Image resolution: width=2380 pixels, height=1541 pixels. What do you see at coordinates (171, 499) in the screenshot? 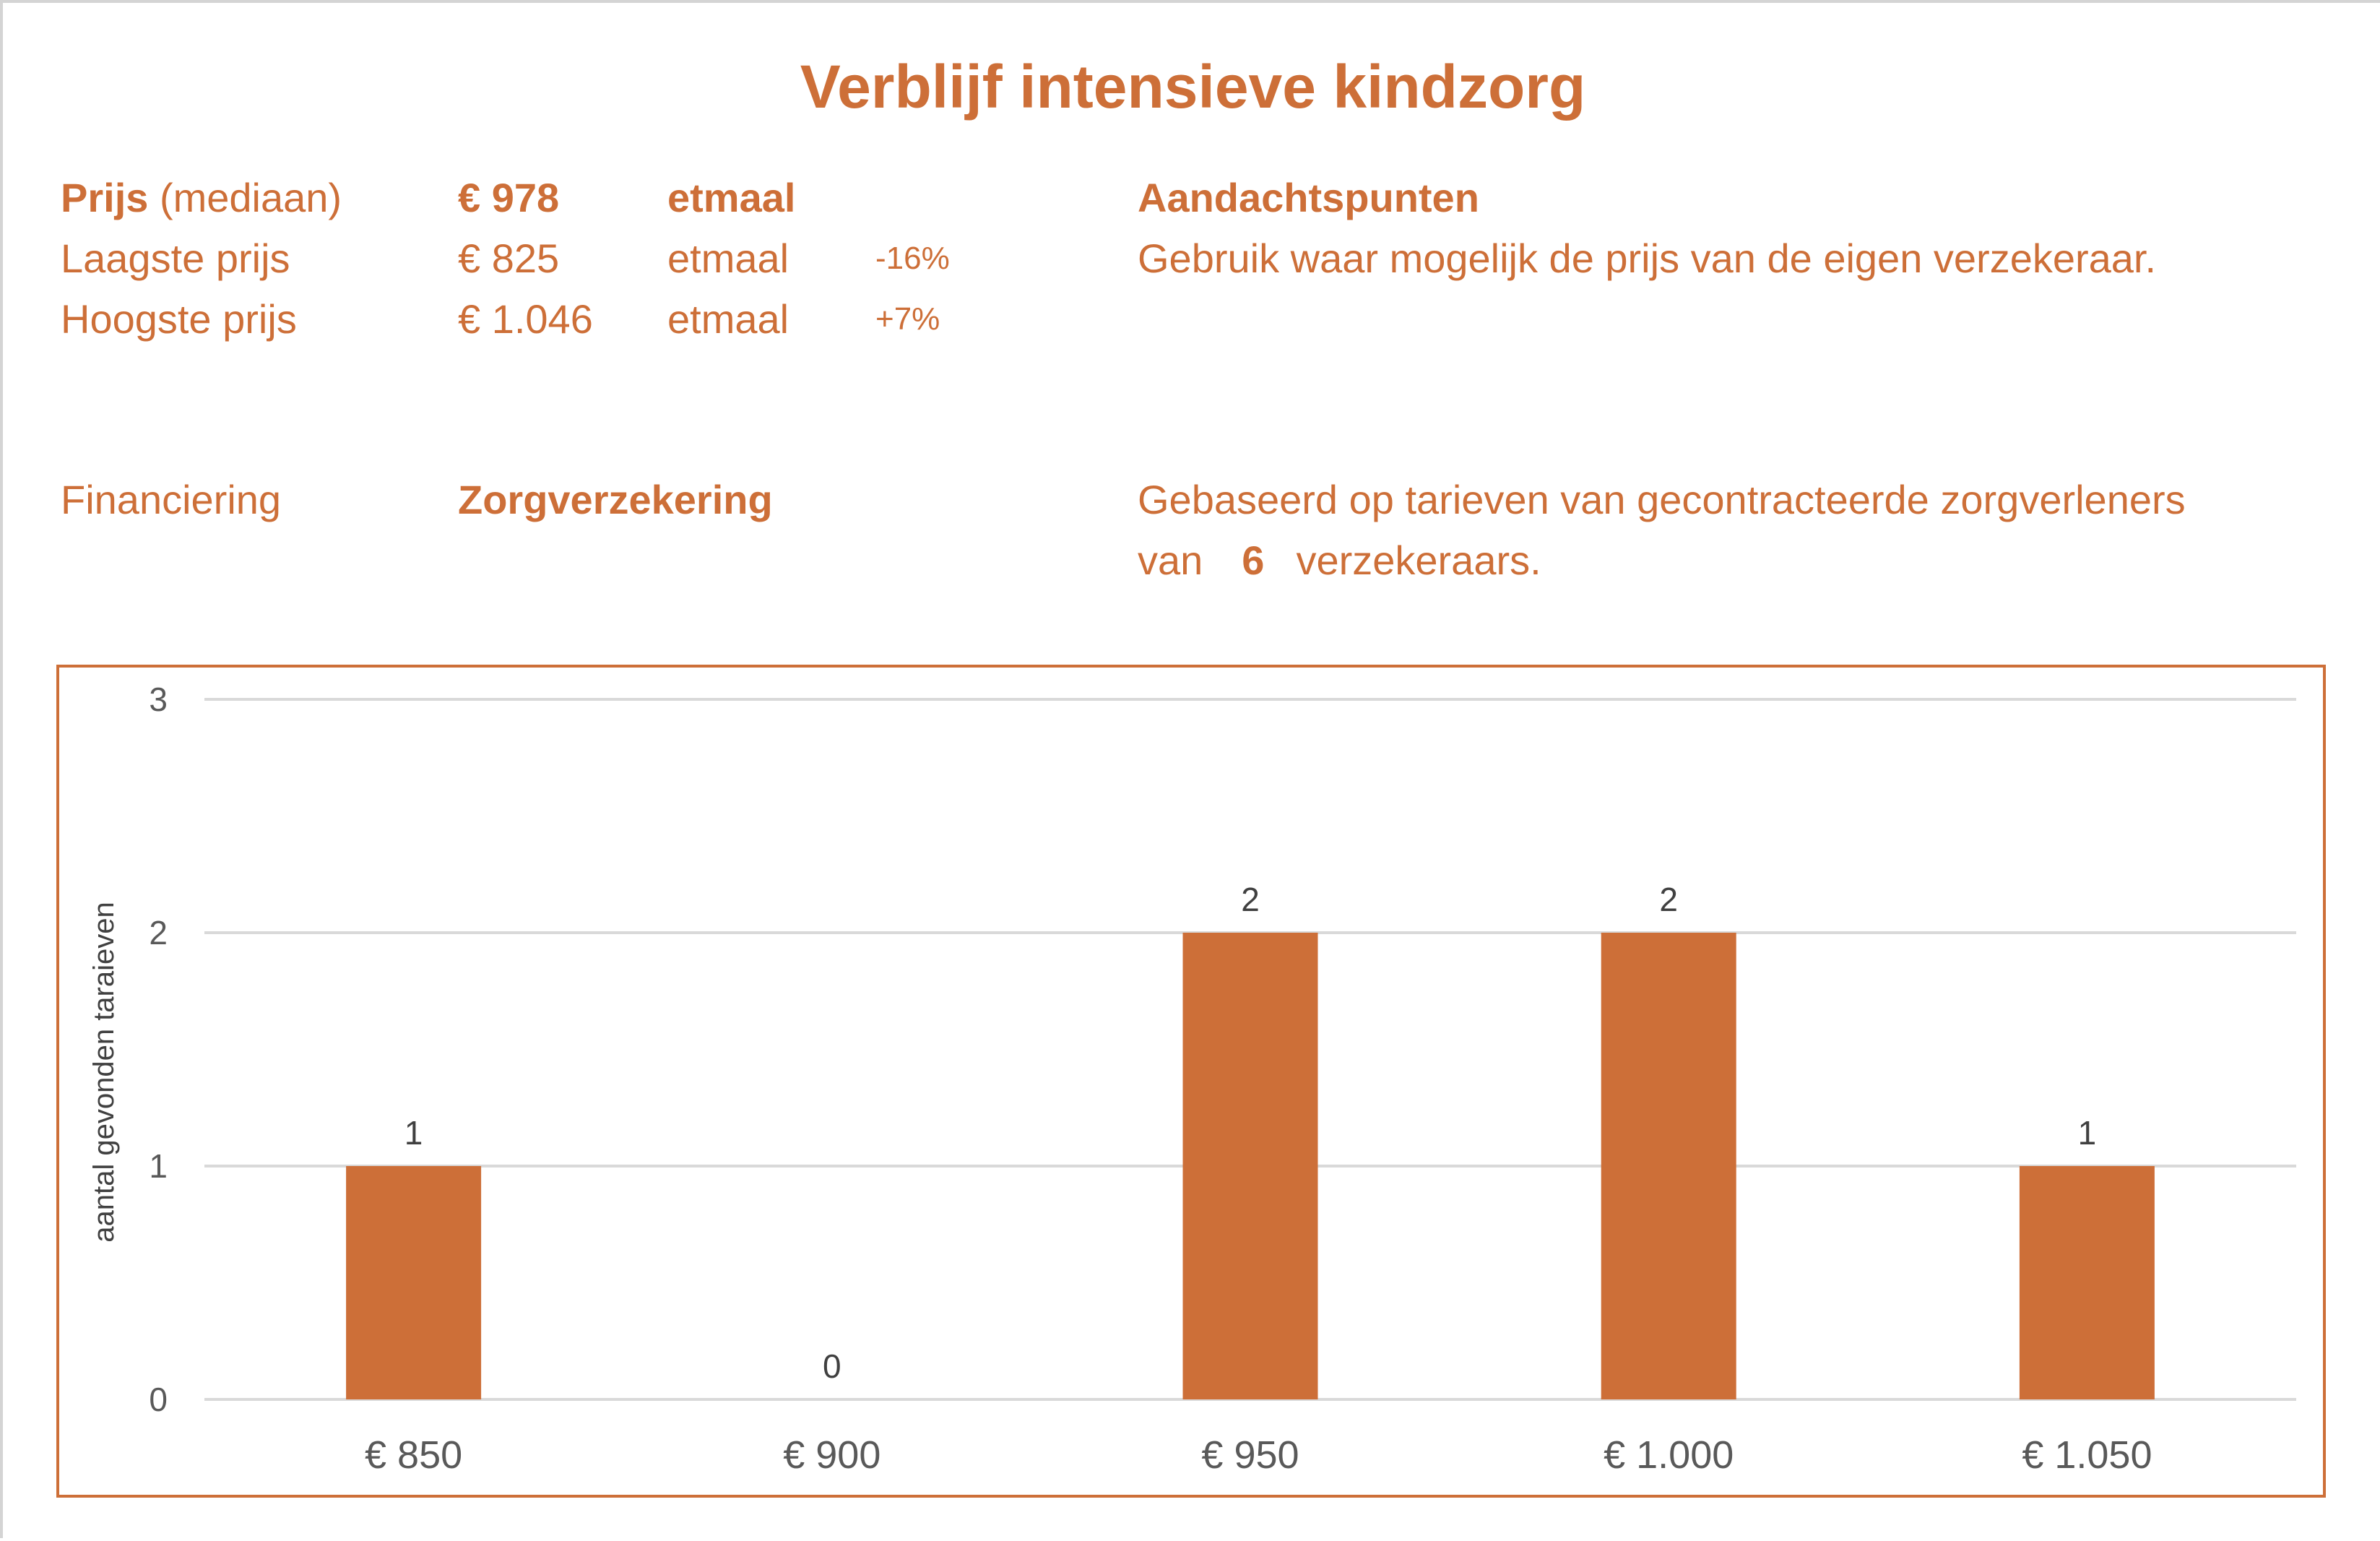
I see `financing-label: Financiering` at bounding box center [171, 499].